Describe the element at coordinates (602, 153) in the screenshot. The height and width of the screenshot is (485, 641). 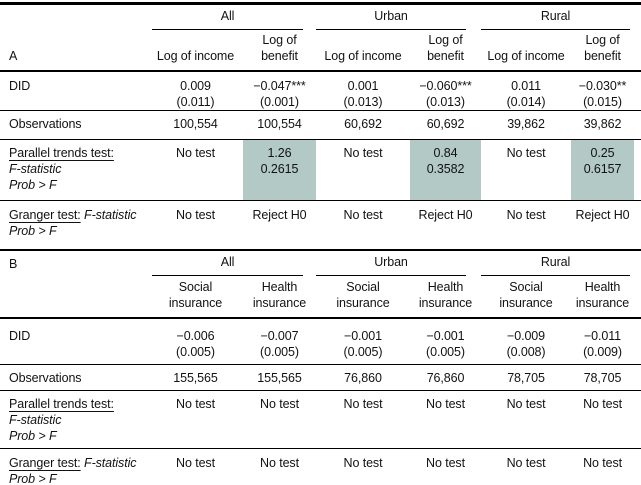
I see `value-line: 0.25` at that location.